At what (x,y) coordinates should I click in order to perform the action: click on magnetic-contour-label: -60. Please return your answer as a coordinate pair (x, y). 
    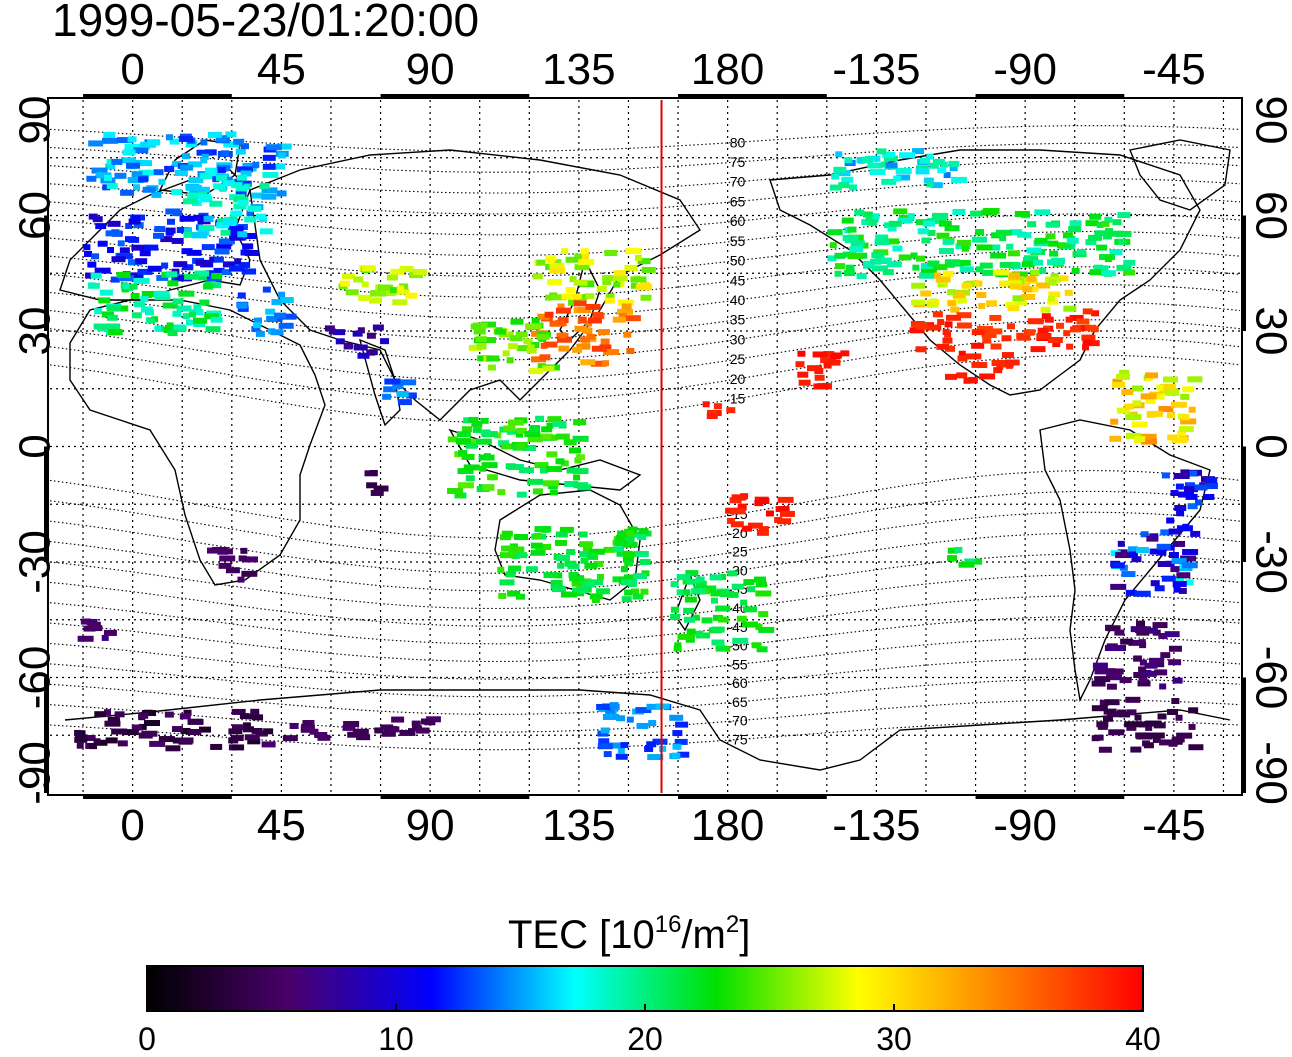
    Looking at the image, I should click on (737, 683).